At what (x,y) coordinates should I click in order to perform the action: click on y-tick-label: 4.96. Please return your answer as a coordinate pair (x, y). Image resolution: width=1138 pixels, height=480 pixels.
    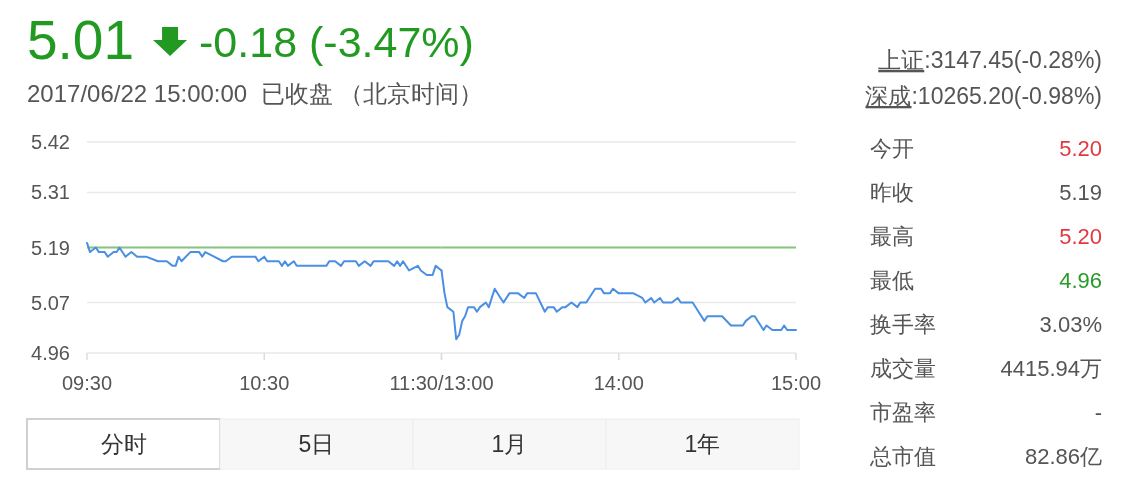
    Looking at the image, I should click on (50, 353).